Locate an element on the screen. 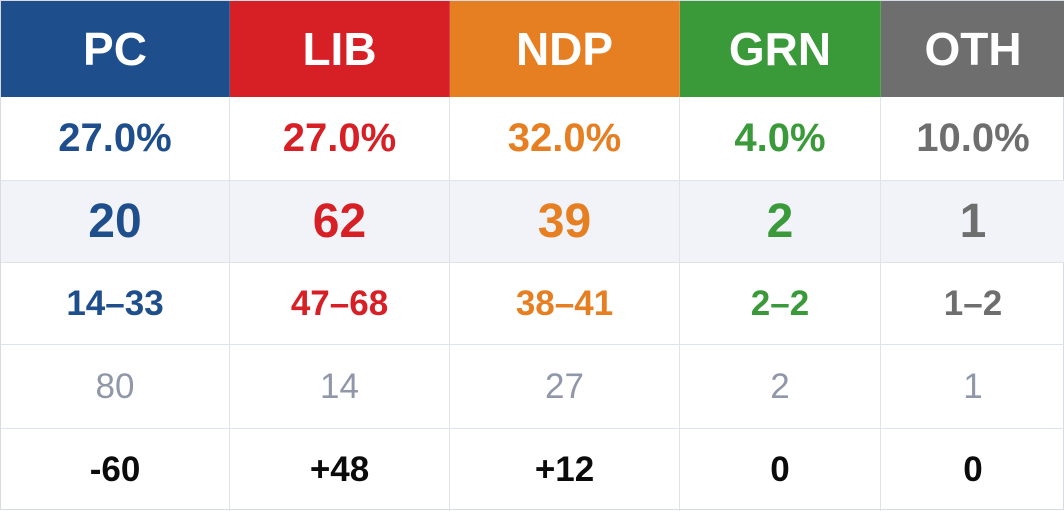 The width and height of the screenshot is (1064, 511). change-oth: 0 is located at coordinates (973, 469).